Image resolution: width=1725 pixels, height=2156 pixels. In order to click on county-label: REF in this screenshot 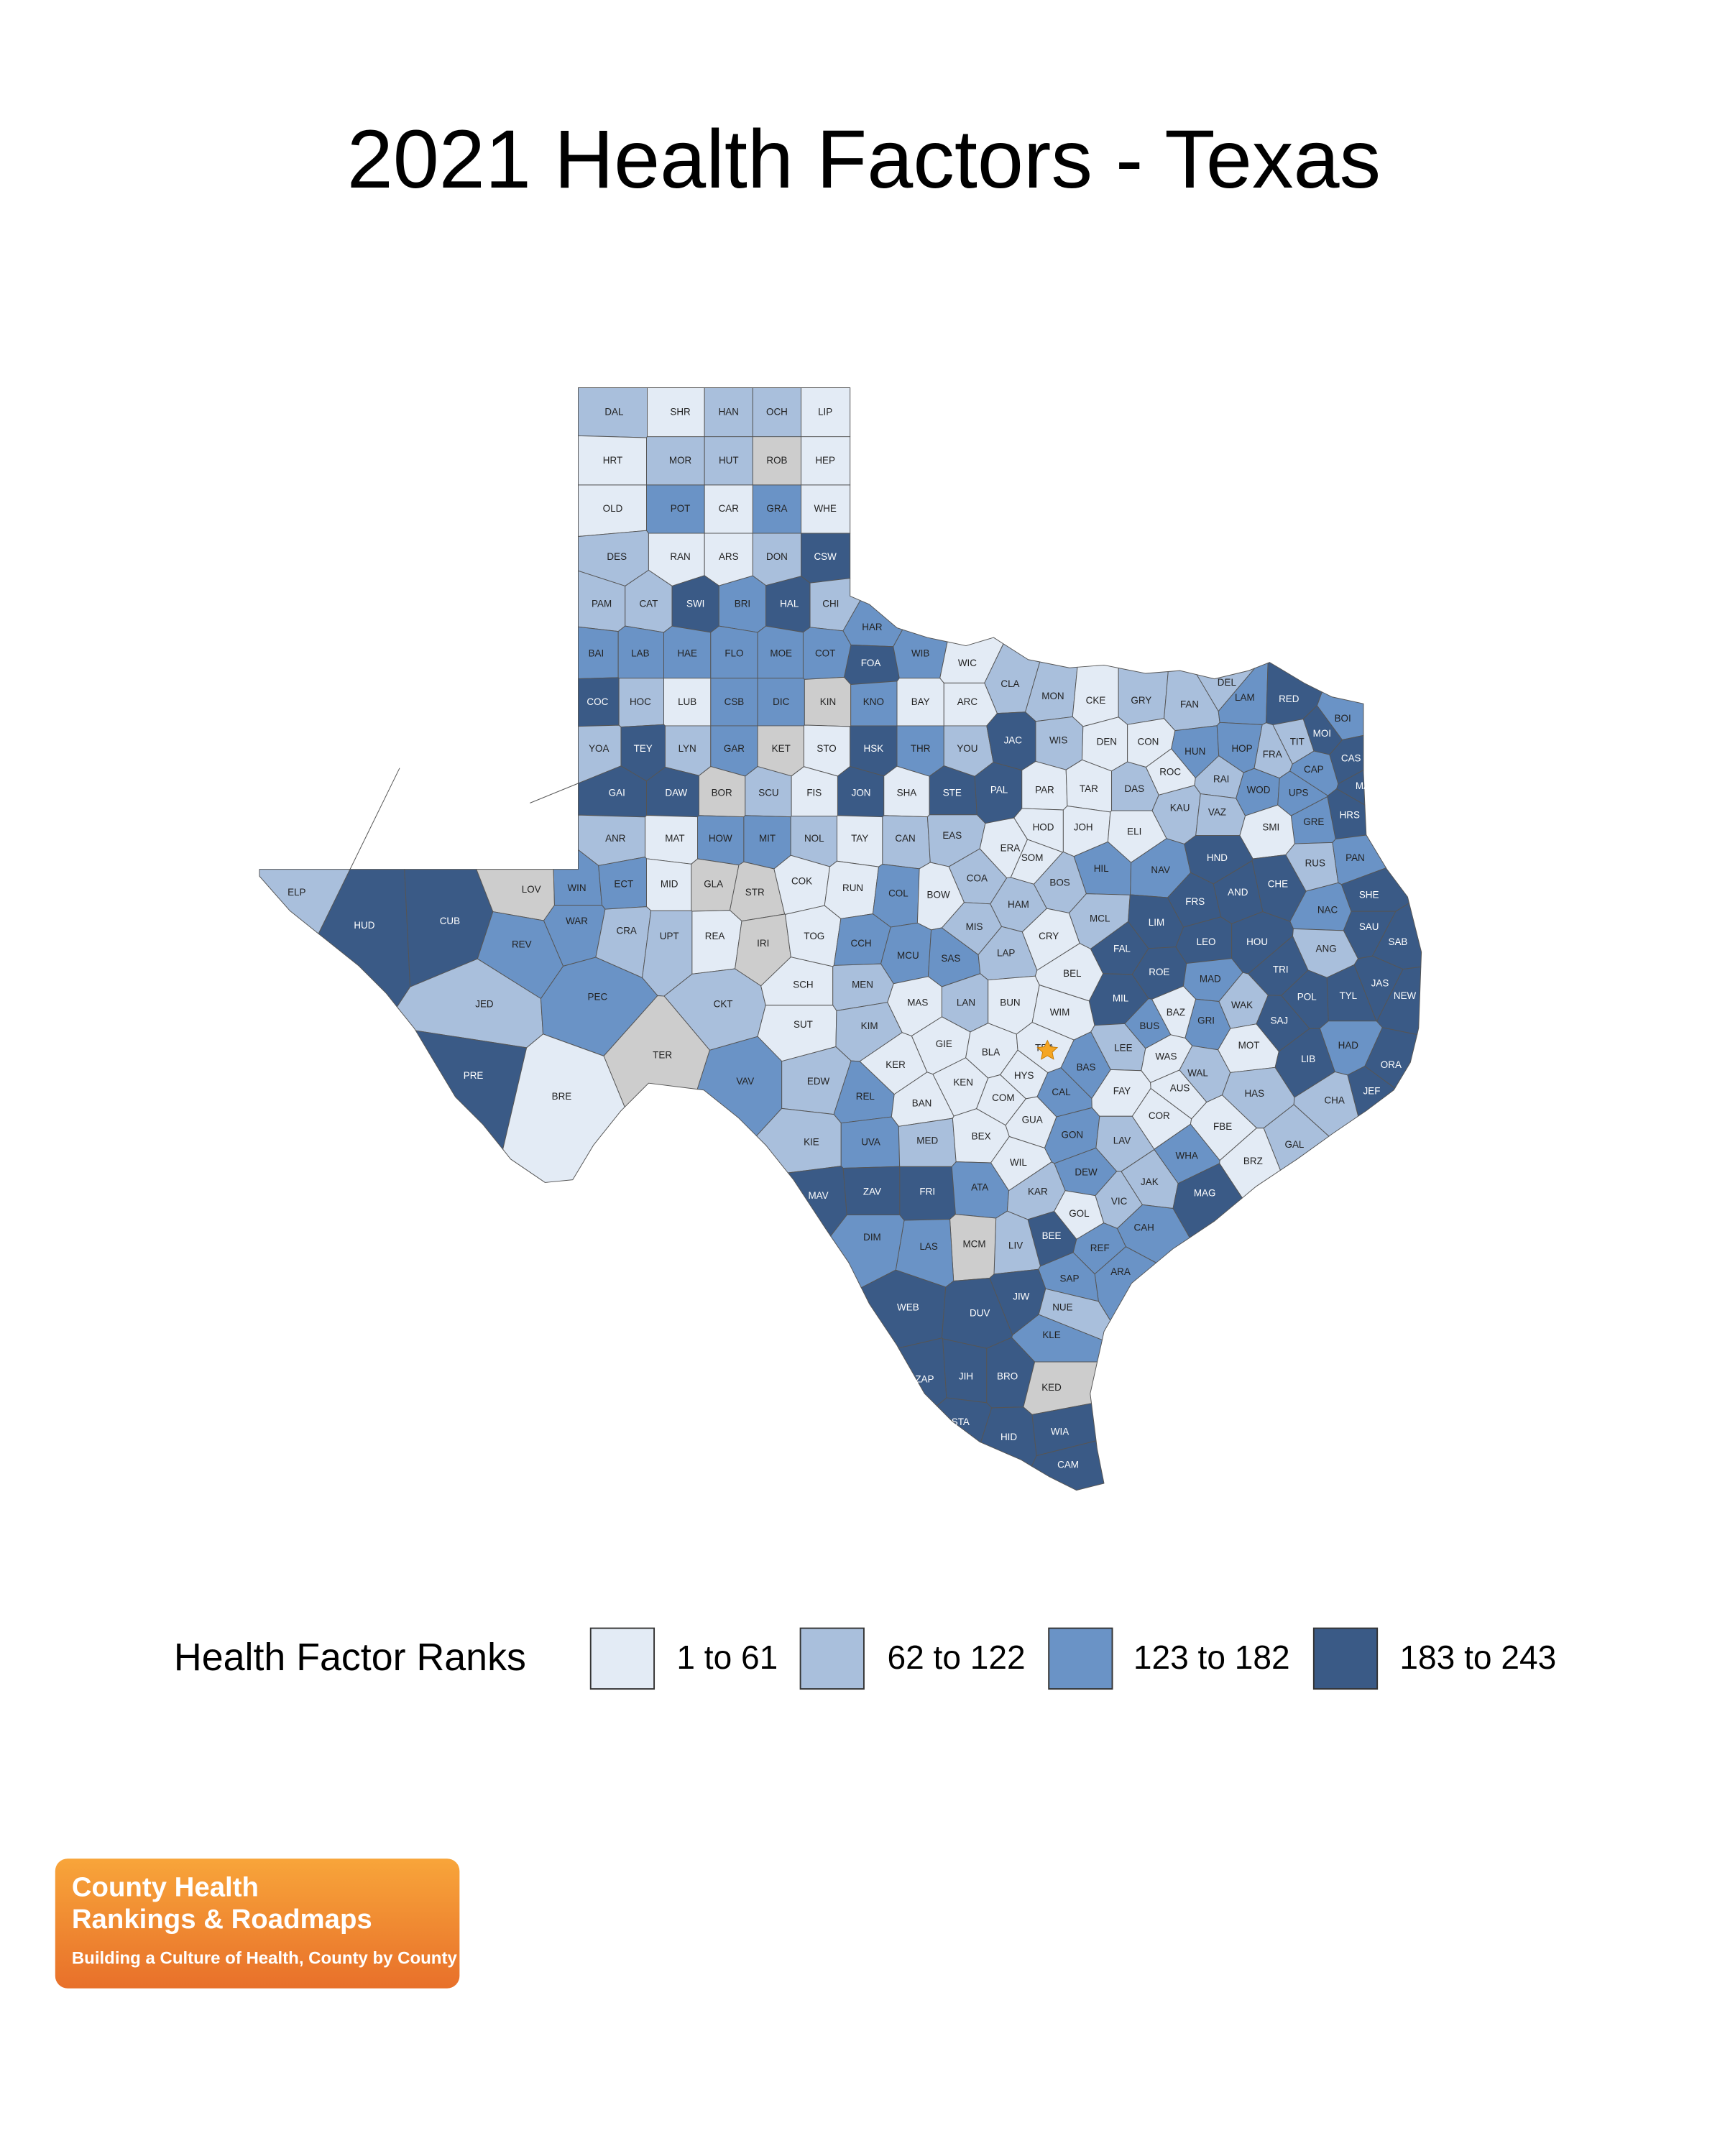, I will do `click(1100, 1248)`.